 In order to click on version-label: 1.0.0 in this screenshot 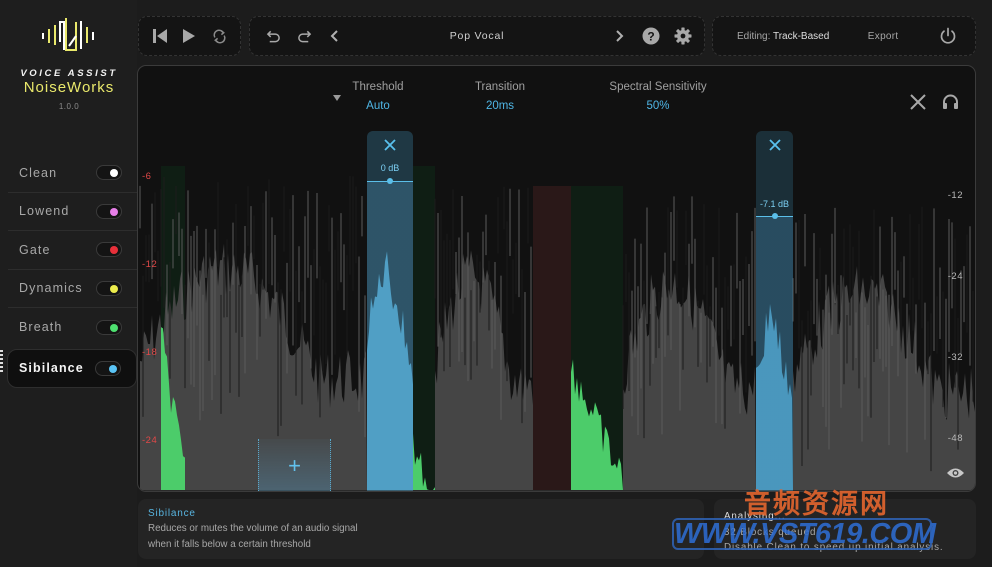, I will do `click(69, 106)`.